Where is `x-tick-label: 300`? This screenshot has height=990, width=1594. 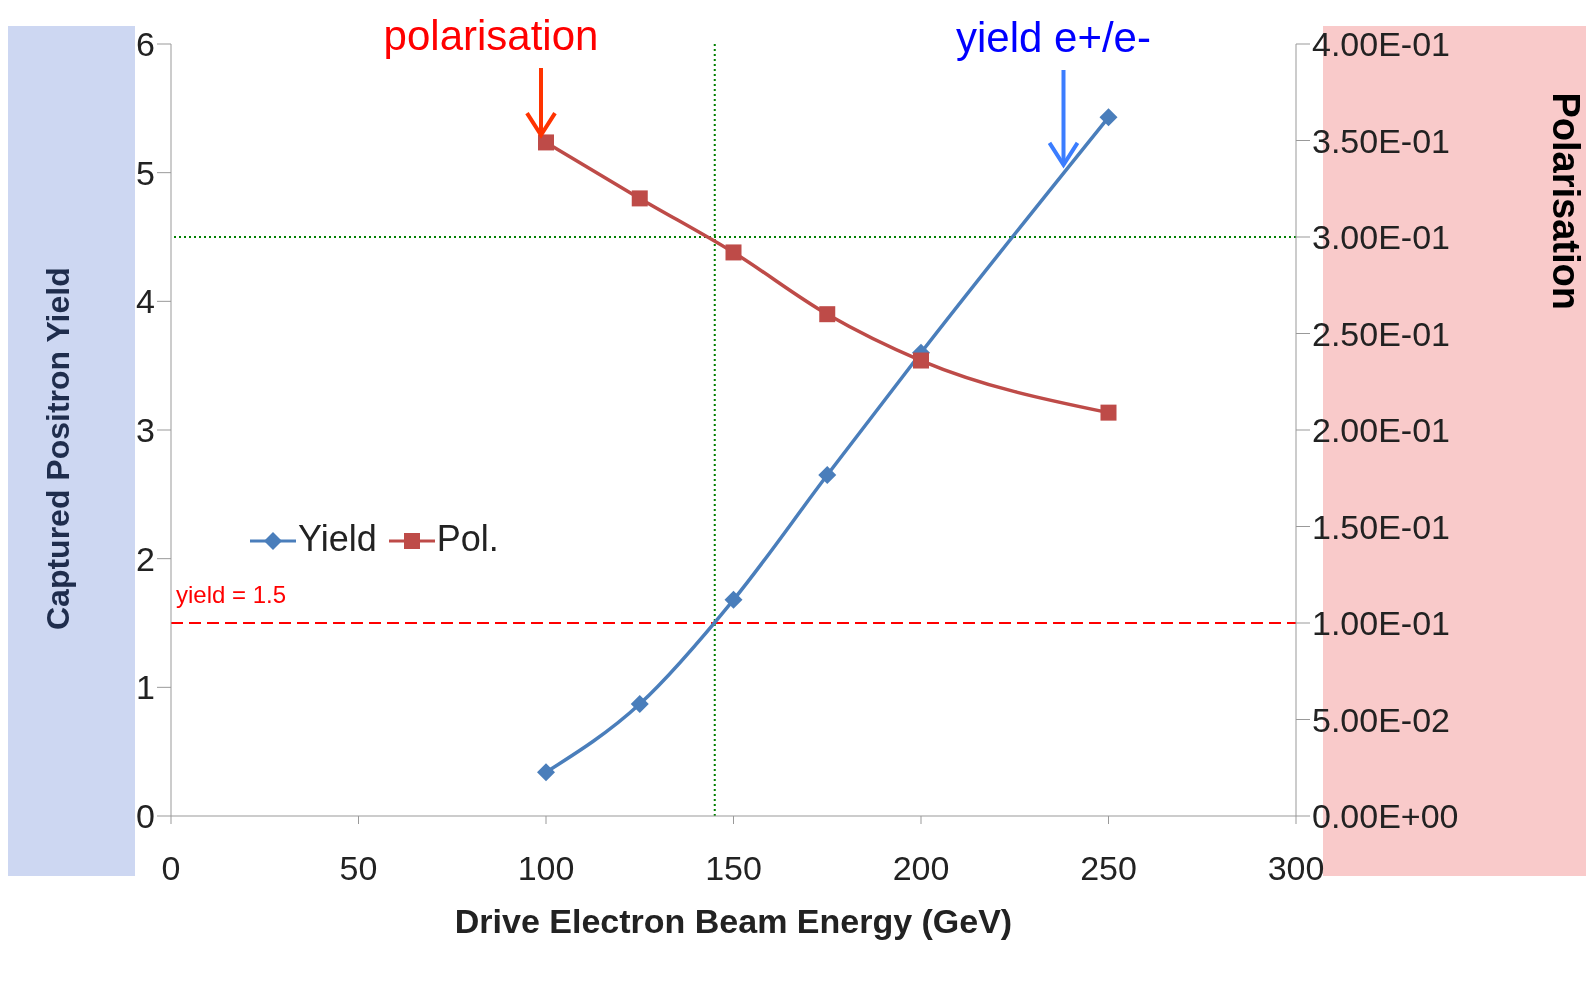
x-tick-label: 300 is located at coordinates (1296, 868).